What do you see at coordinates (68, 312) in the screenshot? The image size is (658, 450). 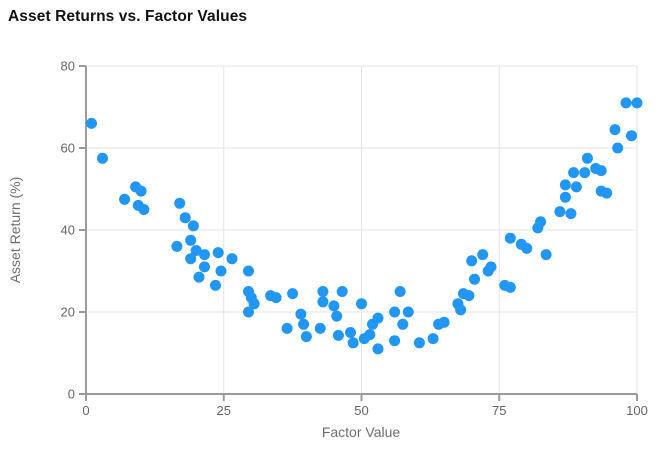 I see `y-tick-label-20: 20` at bounding box center [68, 312].